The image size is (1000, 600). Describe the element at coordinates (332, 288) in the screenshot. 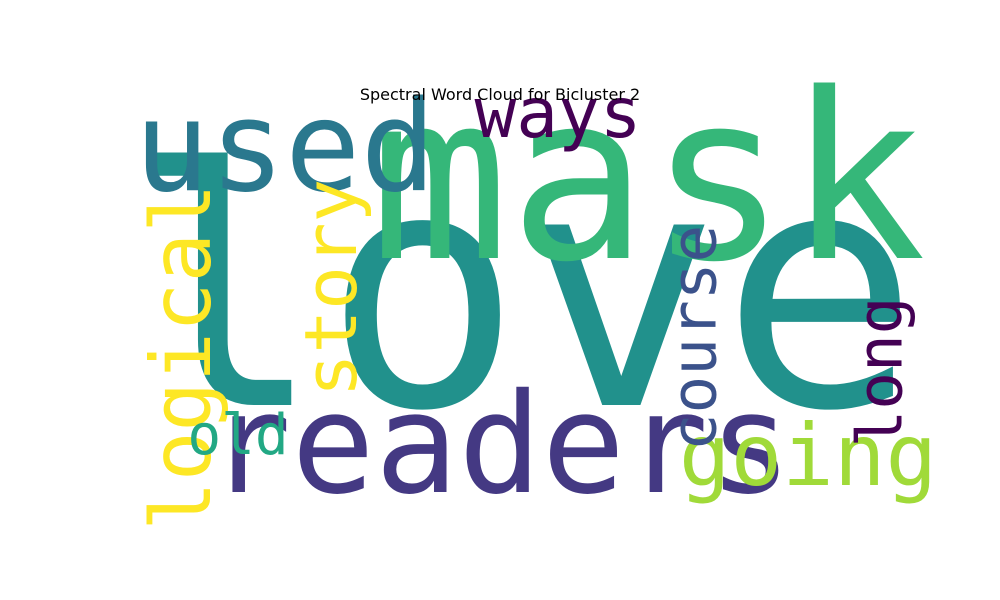

I see `word-story: story` at that location.